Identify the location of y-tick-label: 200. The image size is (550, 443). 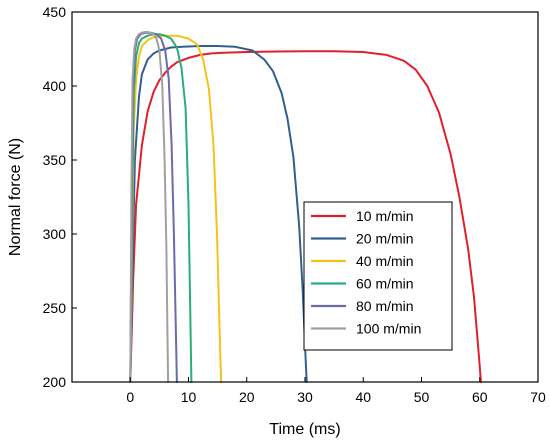
(55, 382).